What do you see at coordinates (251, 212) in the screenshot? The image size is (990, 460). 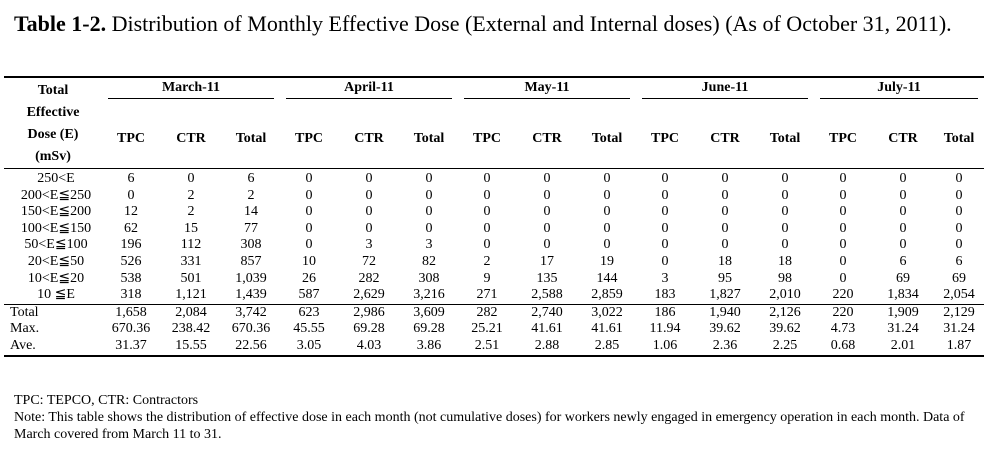 I see `table-cell: 14` at bounding box center [251, 212].